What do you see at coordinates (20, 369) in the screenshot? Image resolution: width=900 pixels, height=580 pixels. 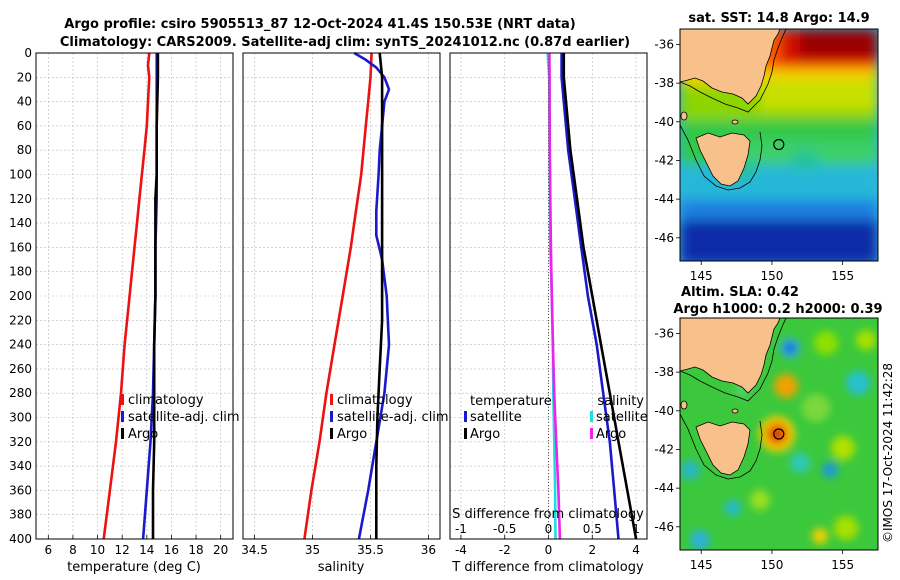 I see `depth-tick-label: 260` at bounding box center [20, 369].